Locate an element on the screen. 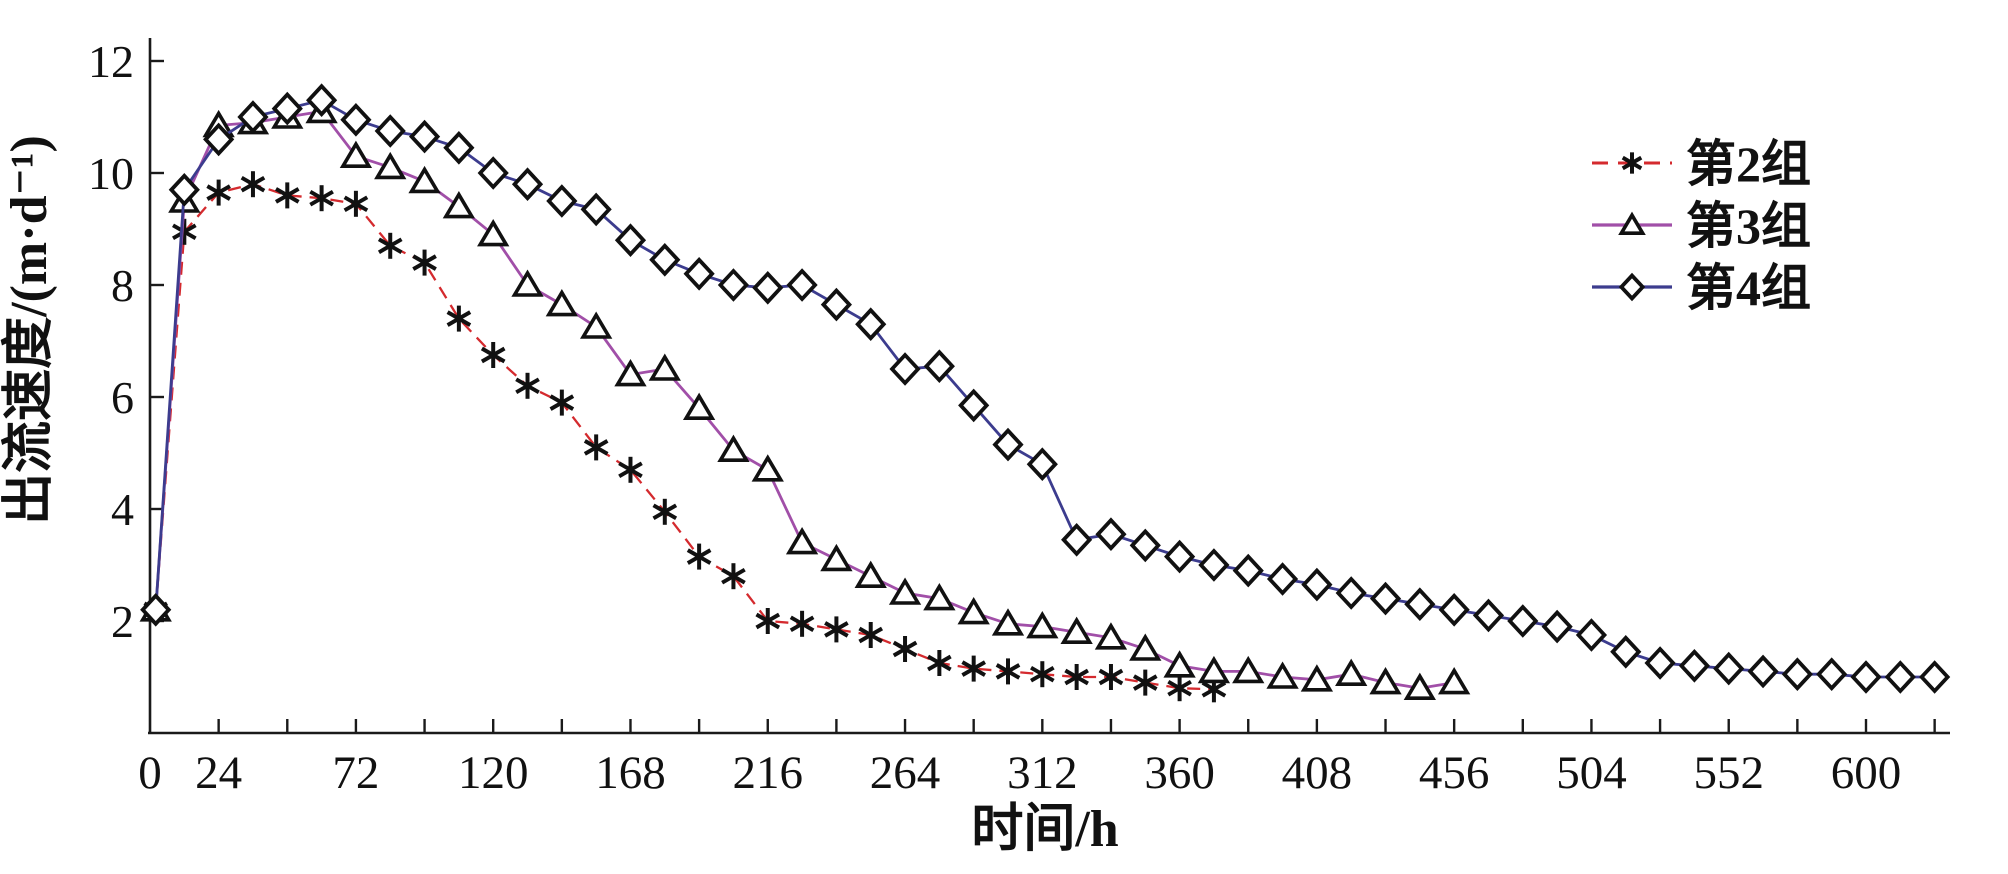 The image size is (2008, 874). legend-label-group2: 第2组 is located at coordinates (1748, 164).